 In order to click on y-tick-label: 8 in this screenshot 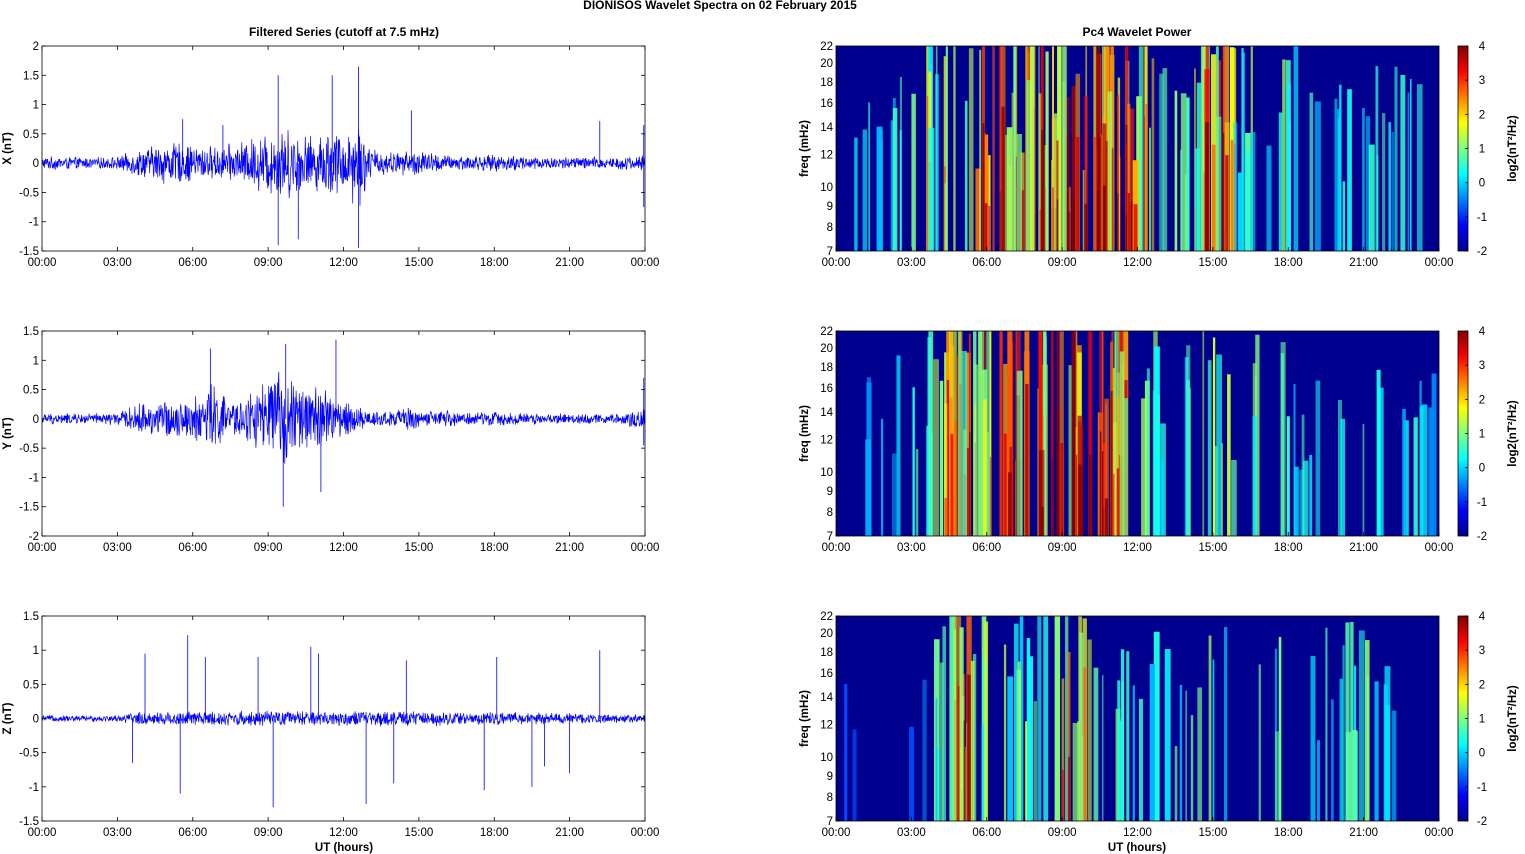, I will do `click(830, 228)`.